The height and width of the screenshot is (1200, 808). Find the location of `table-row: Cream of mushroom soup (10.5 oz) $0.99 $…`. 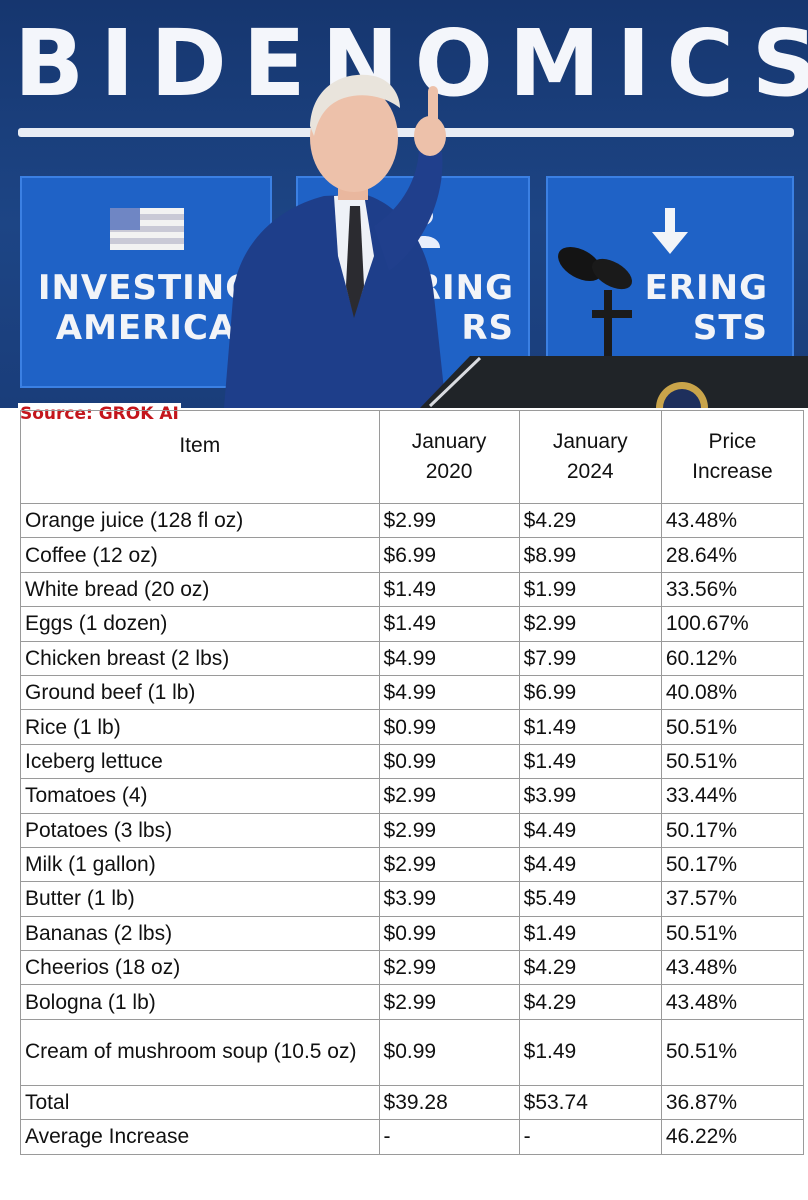

table-row: Cream of mushroom soup (10.5 oz) $0.99 $… is located at coordinates (412, 1052).